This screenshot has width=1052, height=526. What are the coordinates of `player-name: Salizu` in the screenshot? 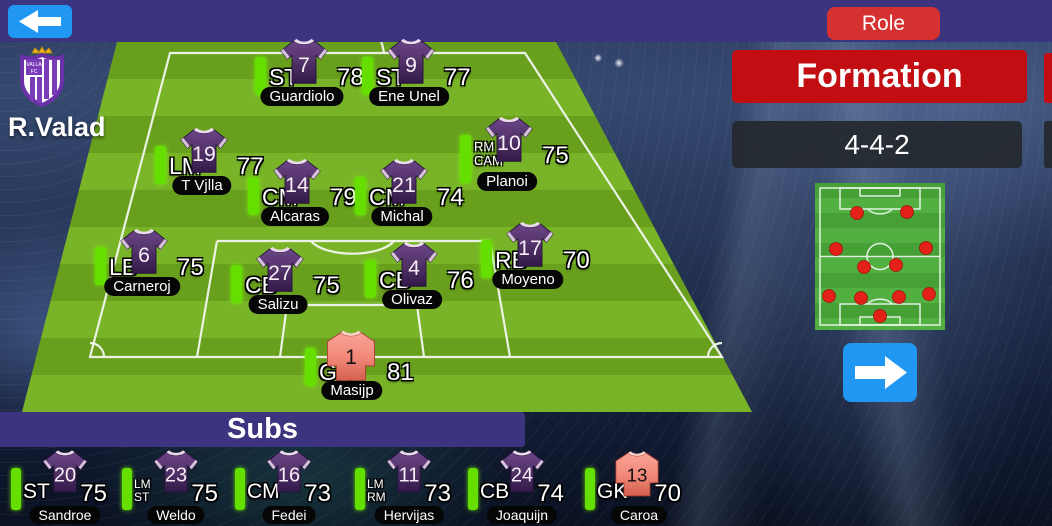 It's located at (278, 304).